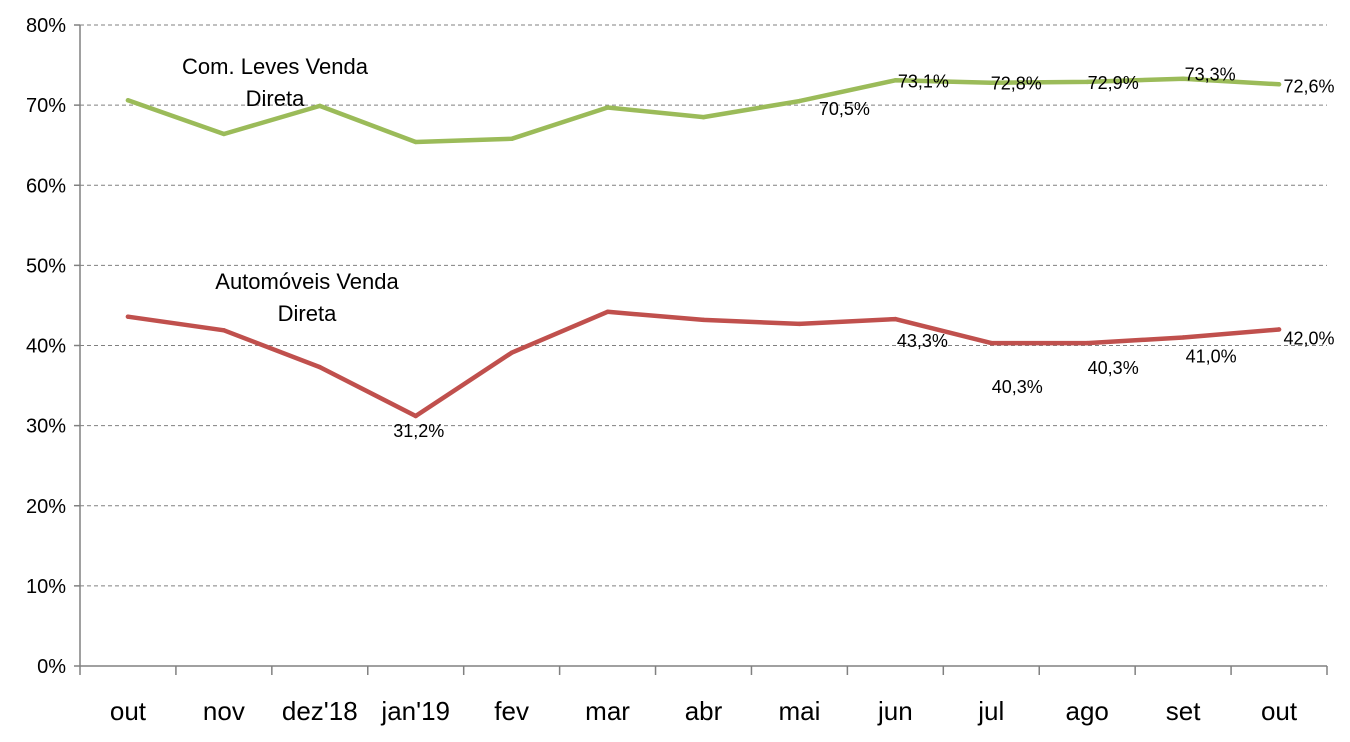  I want to click on y-tick-label: 10%, so click(46, 587).